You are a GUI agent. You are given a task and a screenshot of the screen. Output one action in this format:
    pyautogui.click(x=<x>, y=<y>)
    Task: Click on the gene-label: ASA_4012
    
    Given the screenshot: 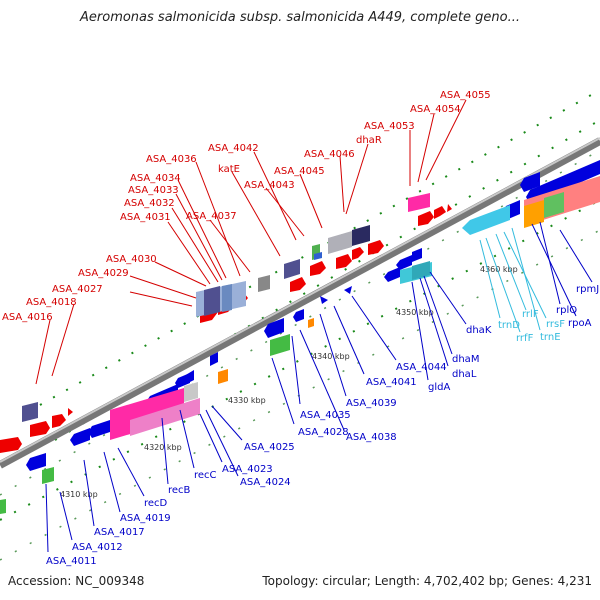 What is the action you would take?
    pyautogui.click(x=97, y=547)
    